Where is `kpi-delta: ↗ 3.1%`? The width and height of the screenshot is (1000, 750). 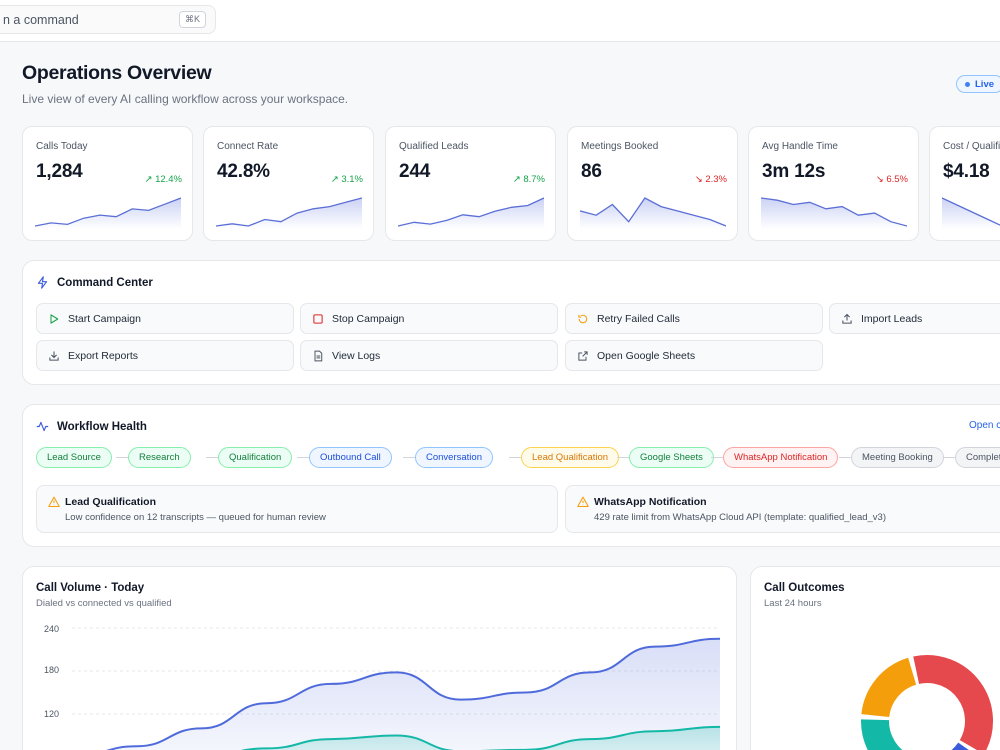
kpi-delta: ↗ 3.1% is located at coordinates (346, 179).